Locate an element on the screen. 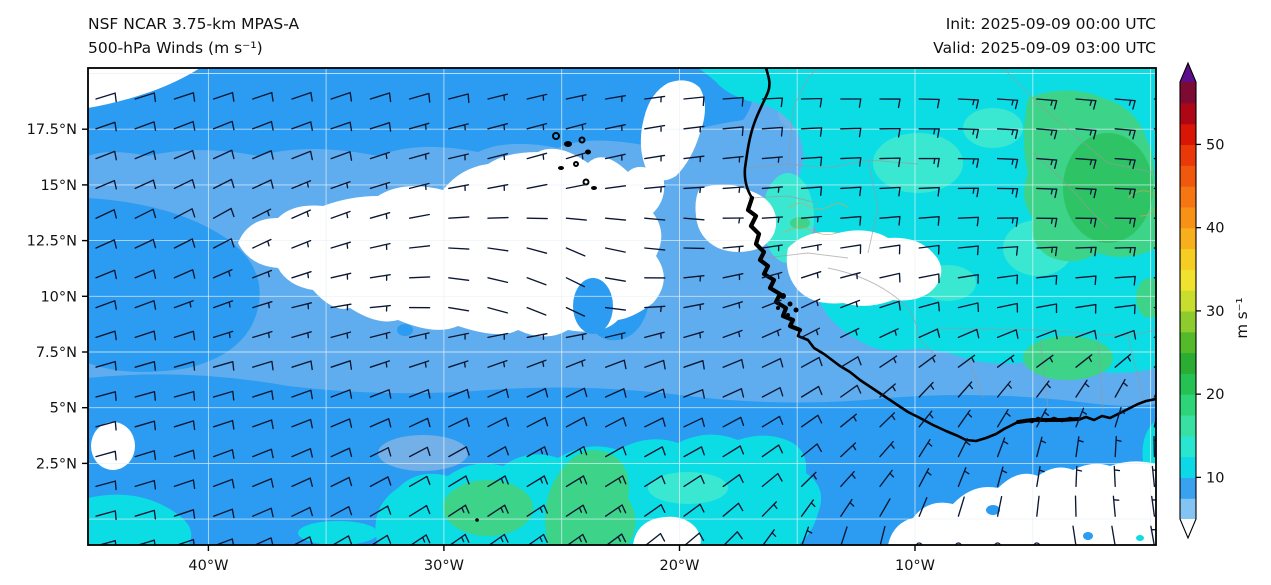  terrain-contours is located at coordinates (969, 213).